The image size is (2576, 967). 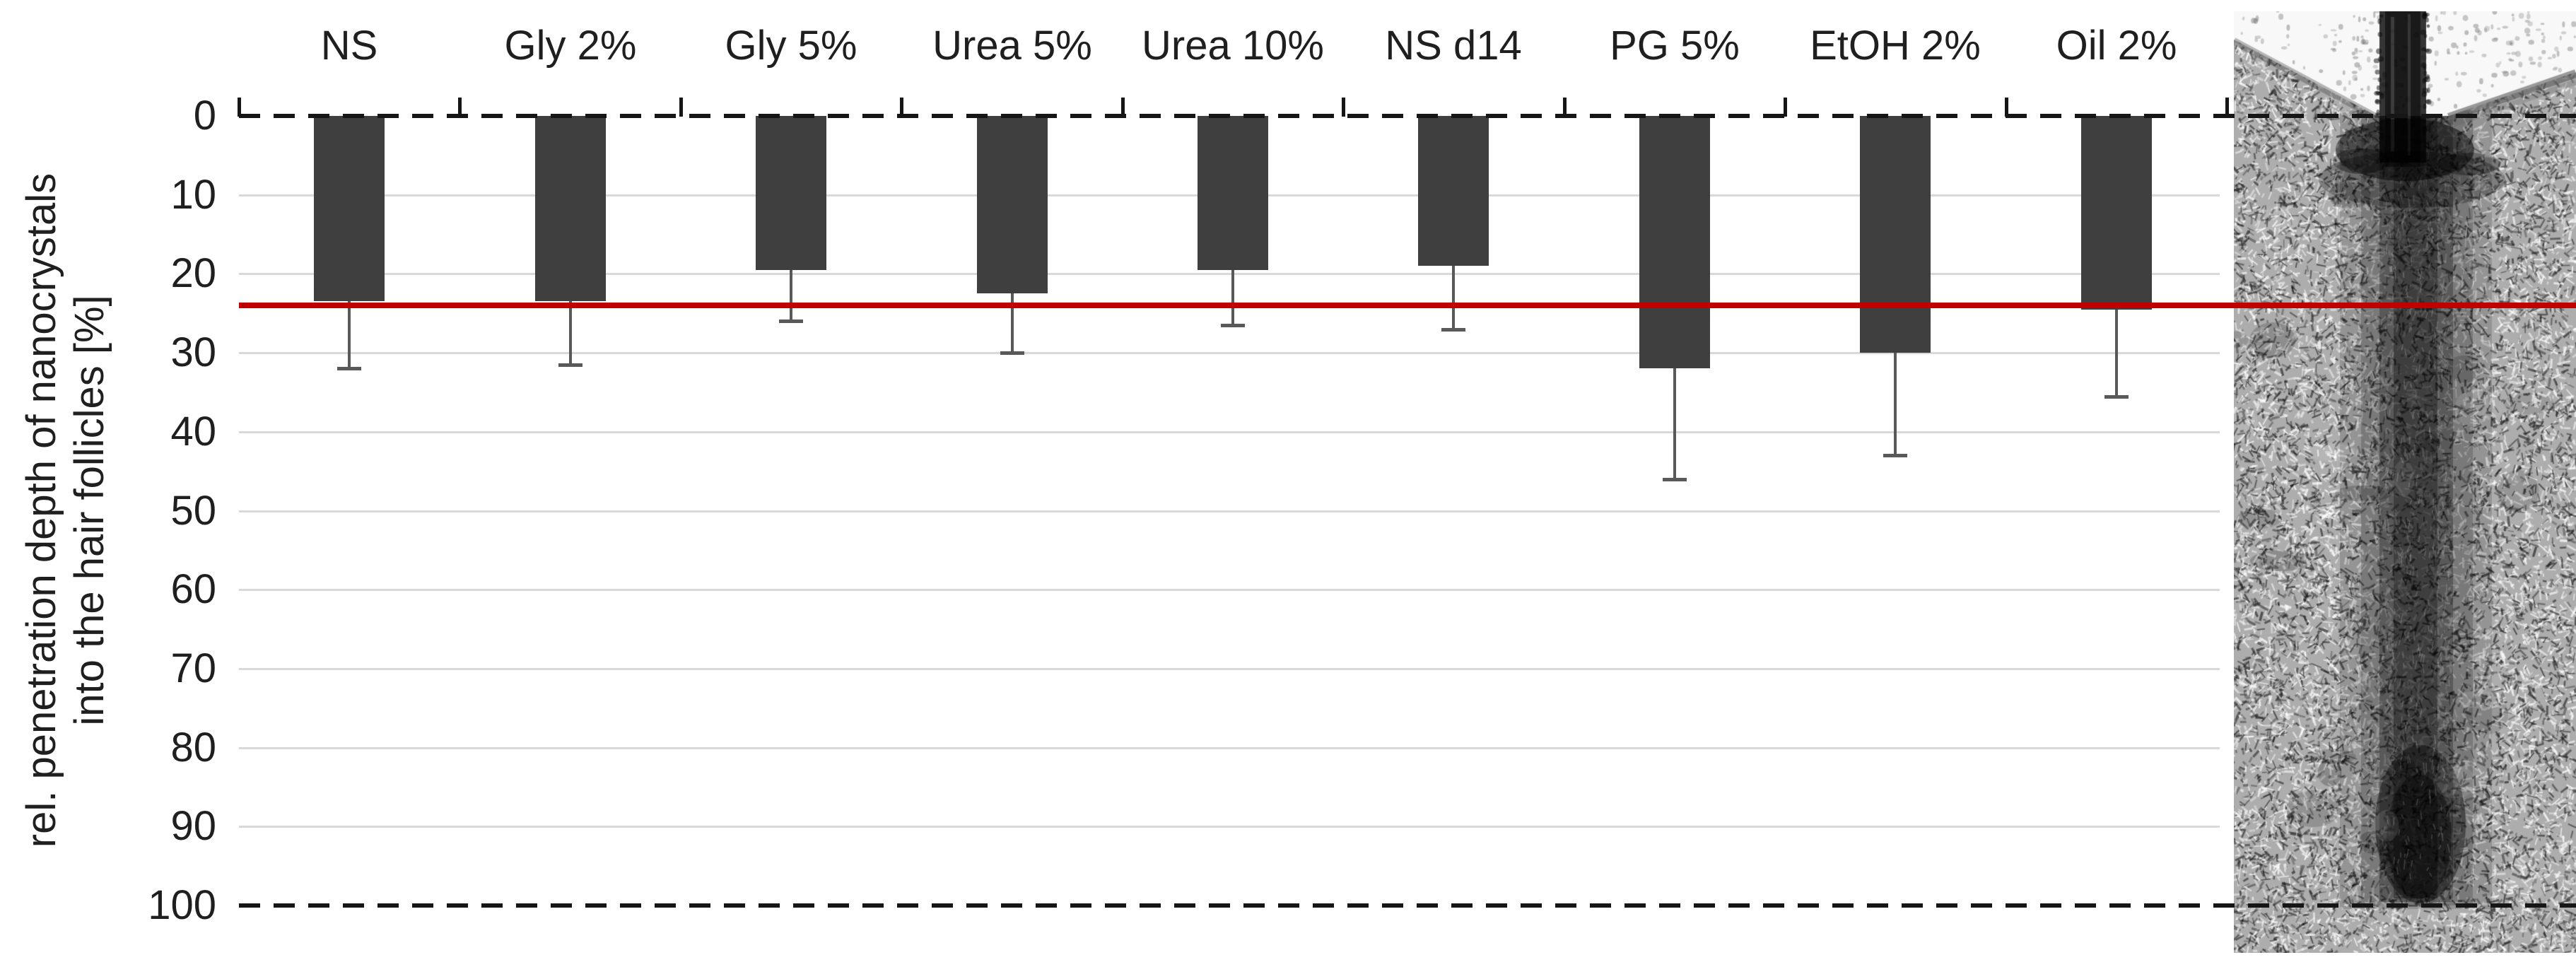 What do you see at coordinates (193, 195) in the screenshot?
I see `y-tick-label-10: 10` at bounding box center [193, 195].